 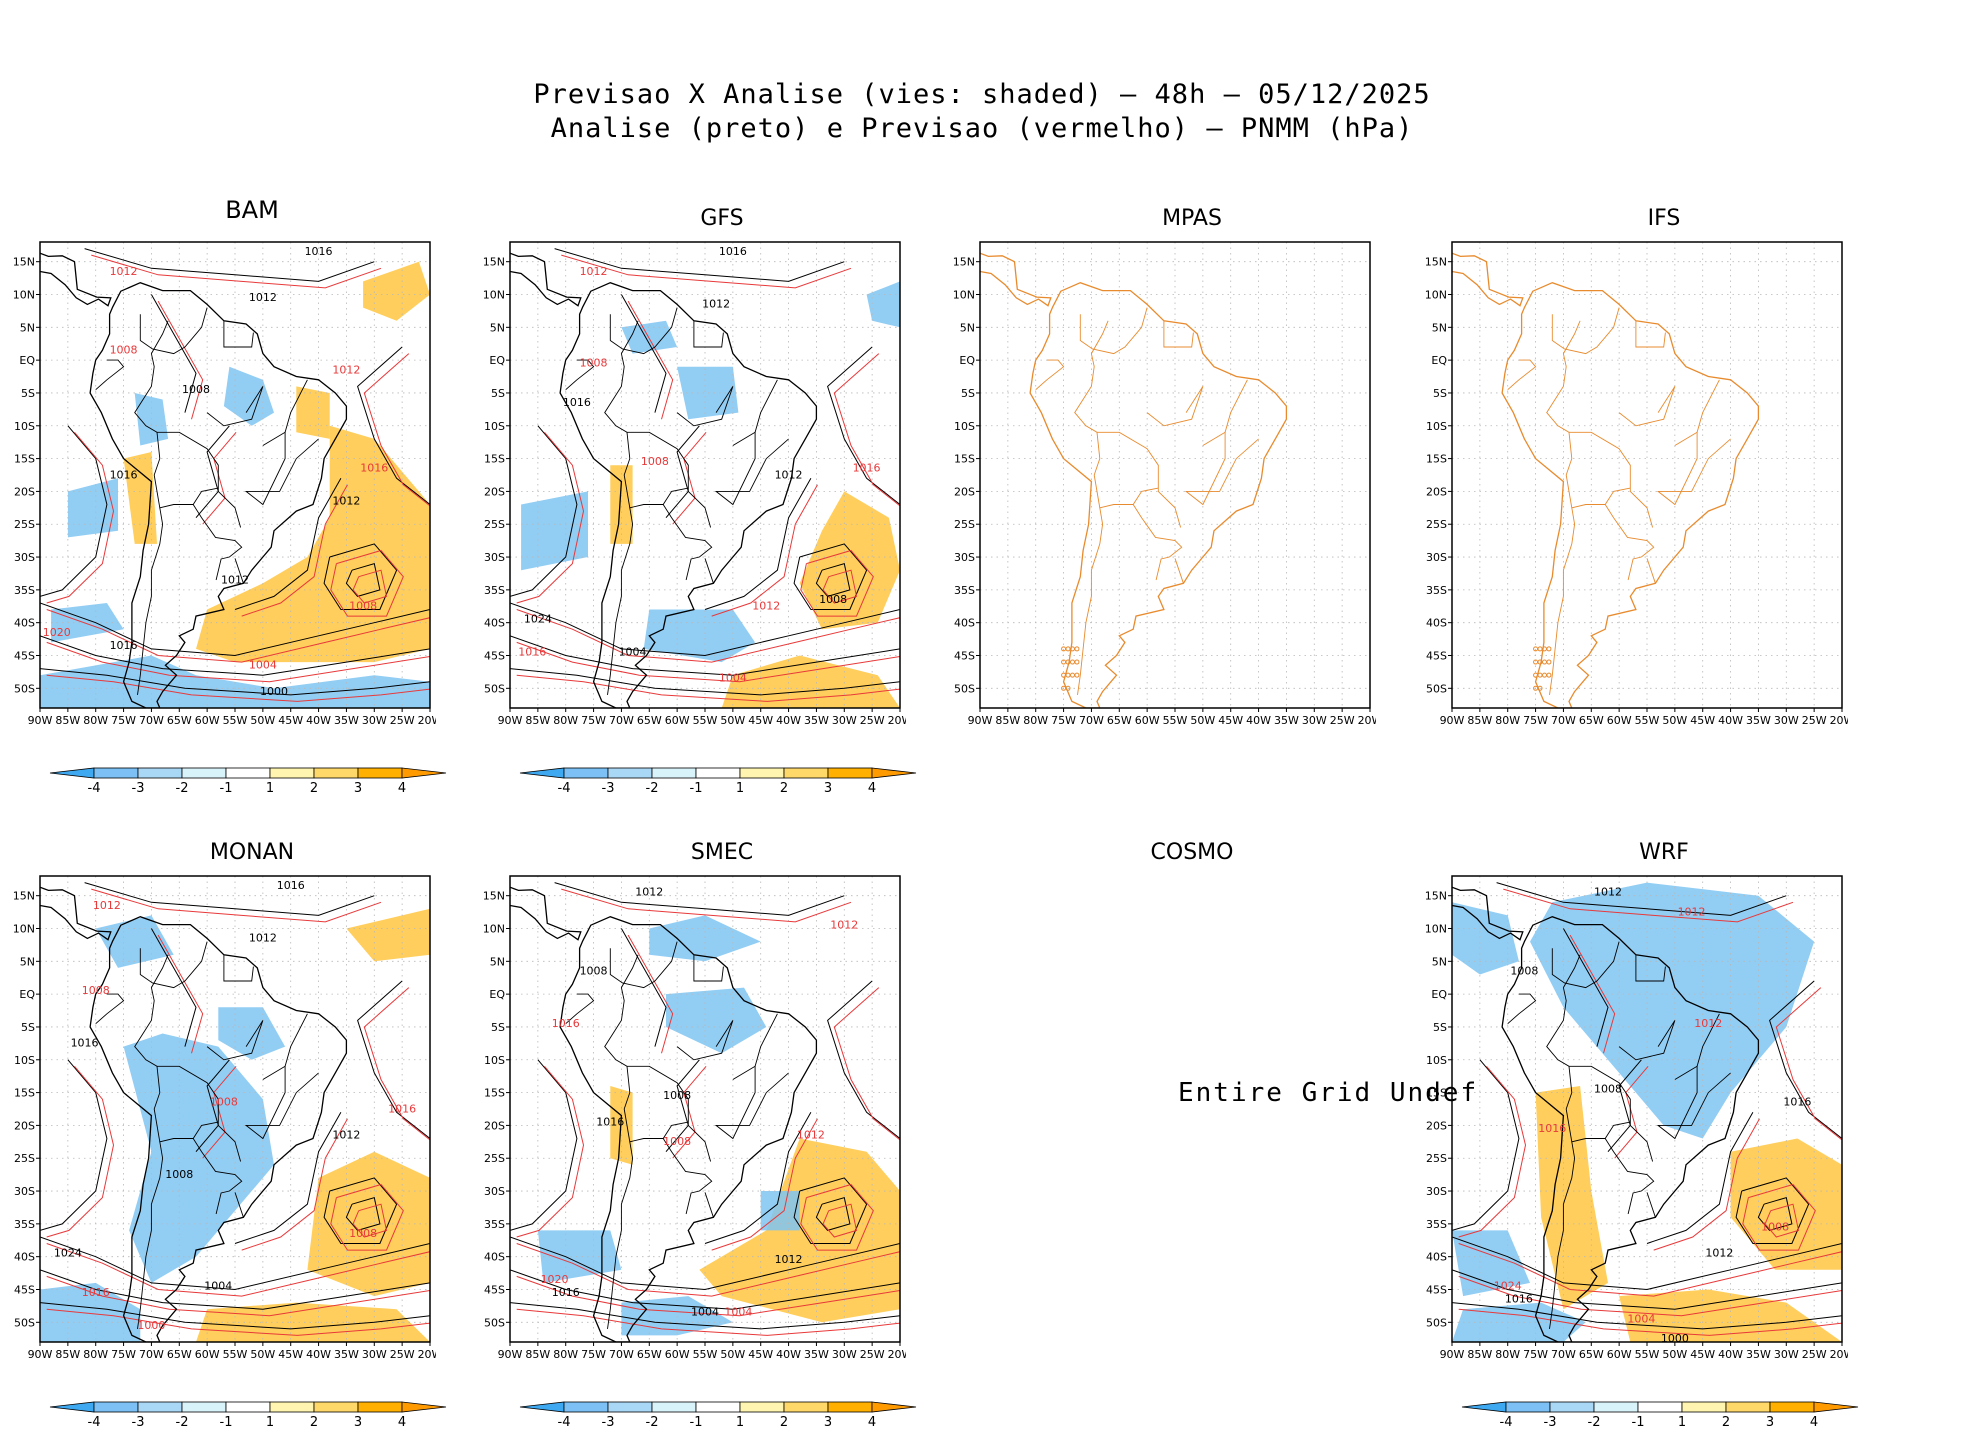 What do you see at coordinates (1674, 719) in the screenshot?
I see `lon-label: 50W` at bounding box center [1674, 719].